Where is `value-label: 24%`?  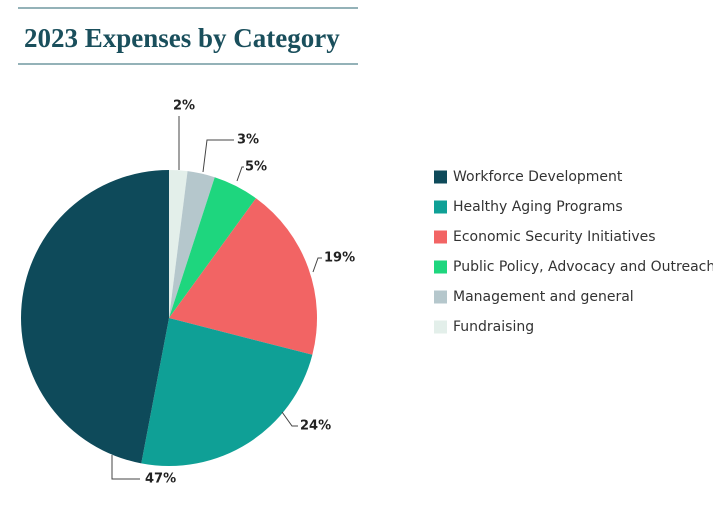 value-label: 24% is located at coordinates (315, 426).